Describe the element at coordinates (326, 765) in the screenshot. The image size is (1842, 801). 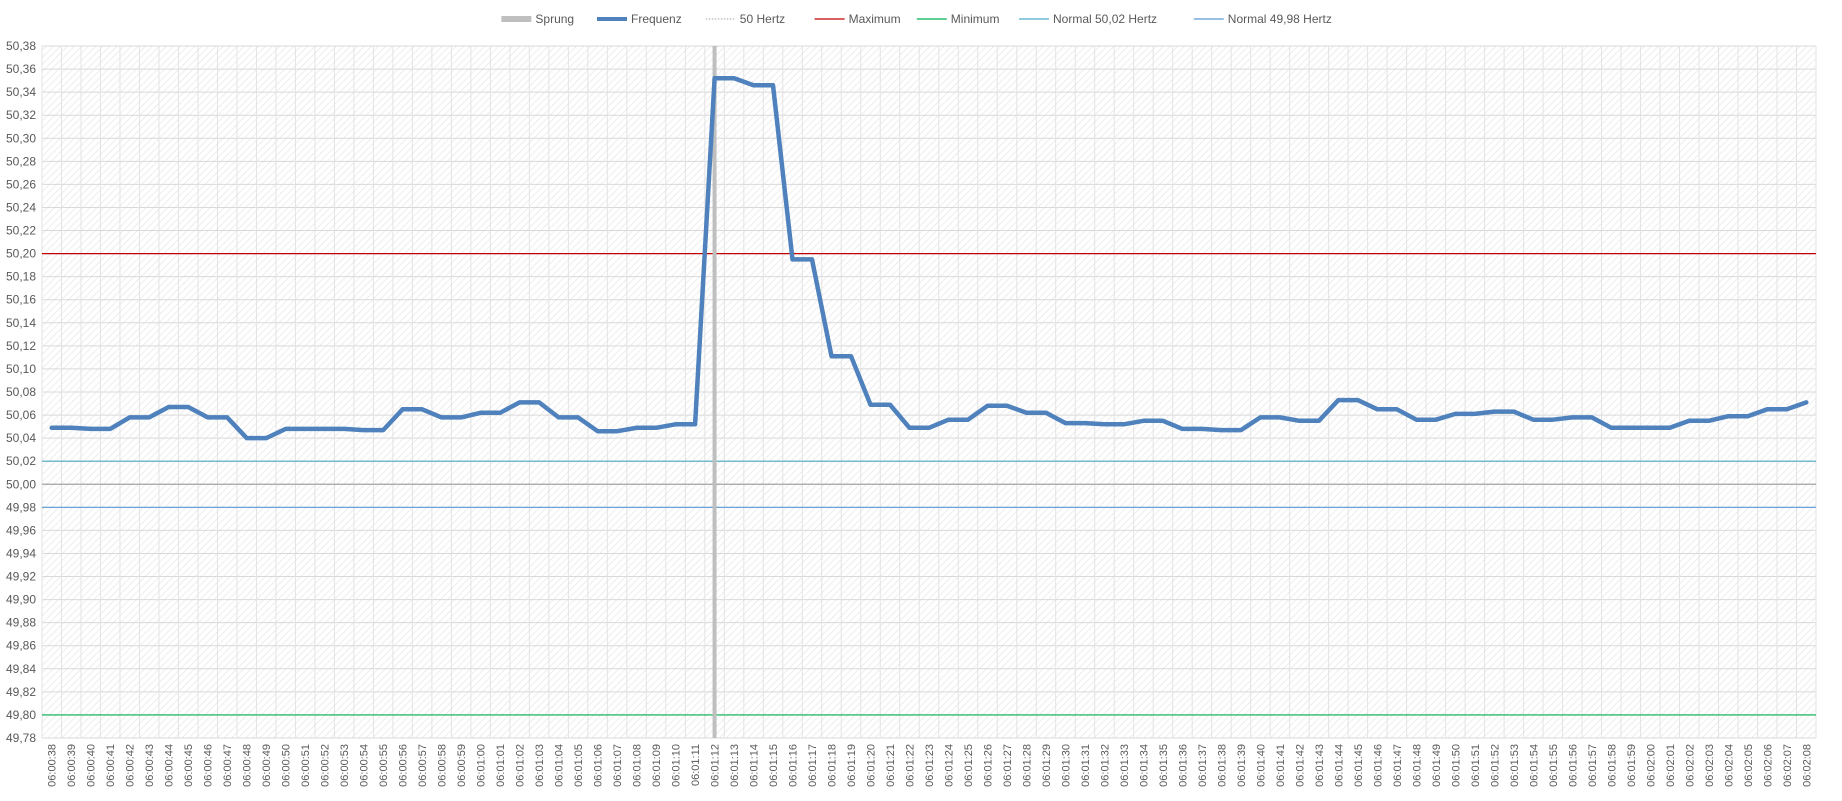
I see `x-tick-label: 06:00:52` at that location.